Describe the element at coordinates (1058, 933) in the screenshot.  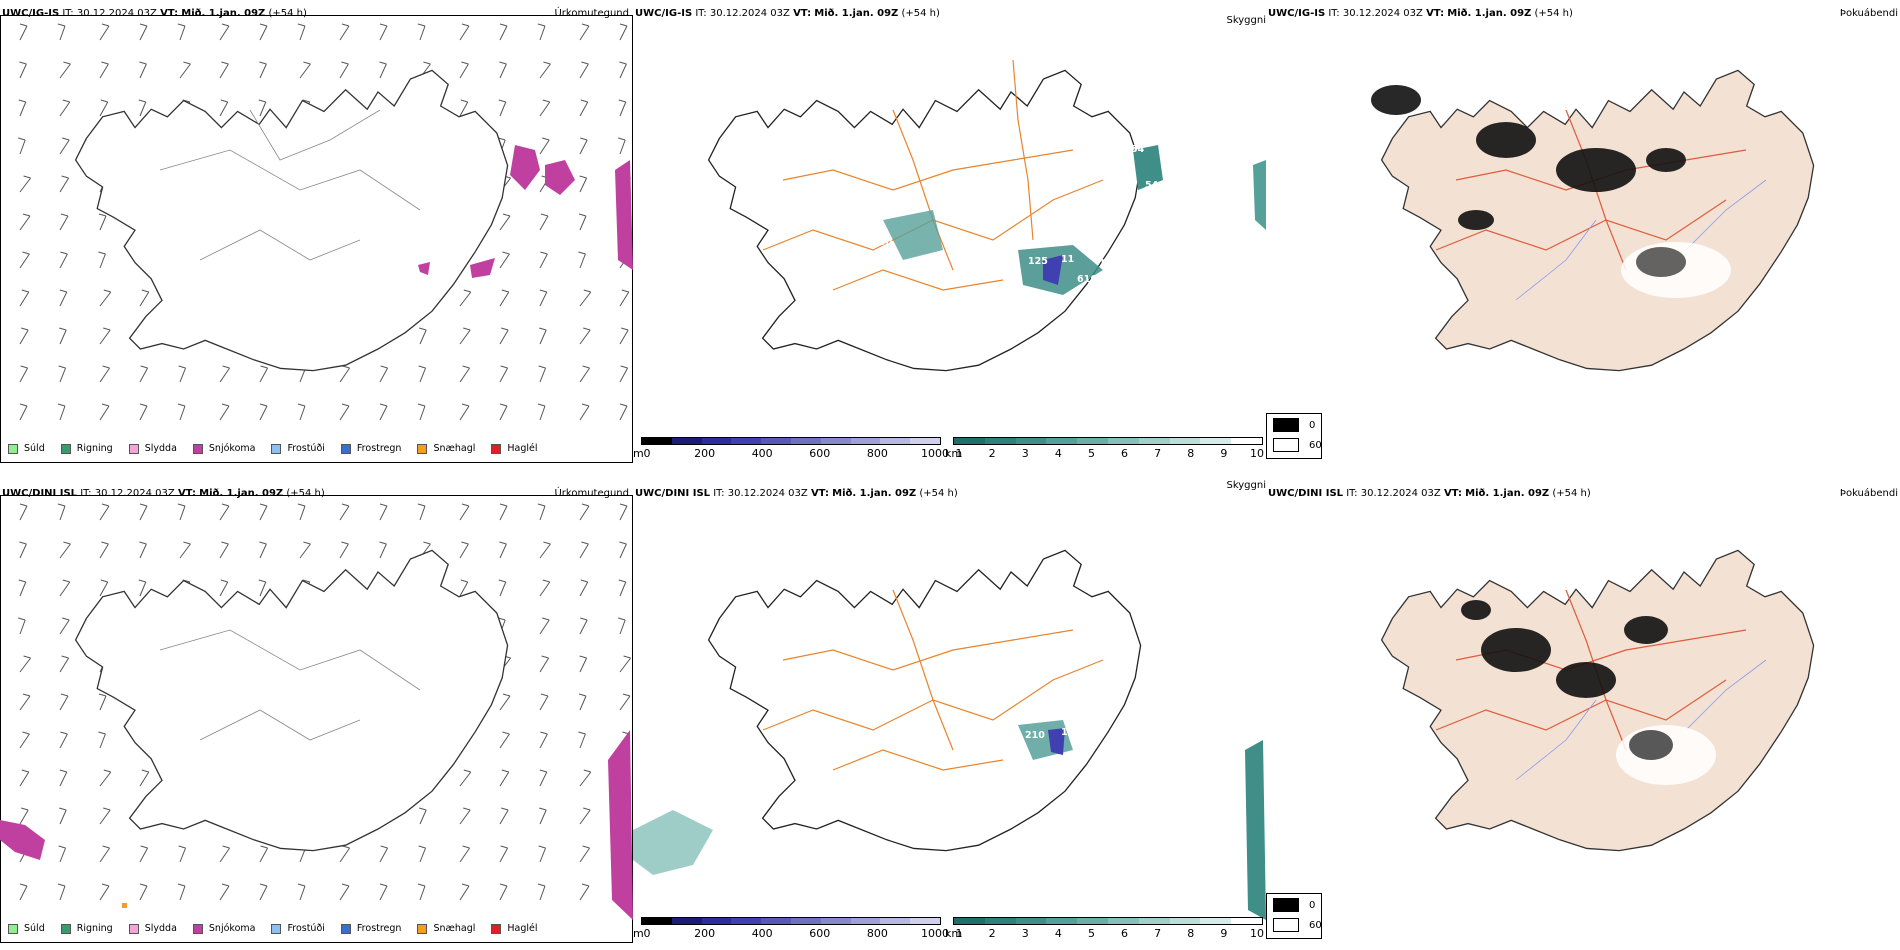
I see `colorbar-tick-label: 4` at that location.